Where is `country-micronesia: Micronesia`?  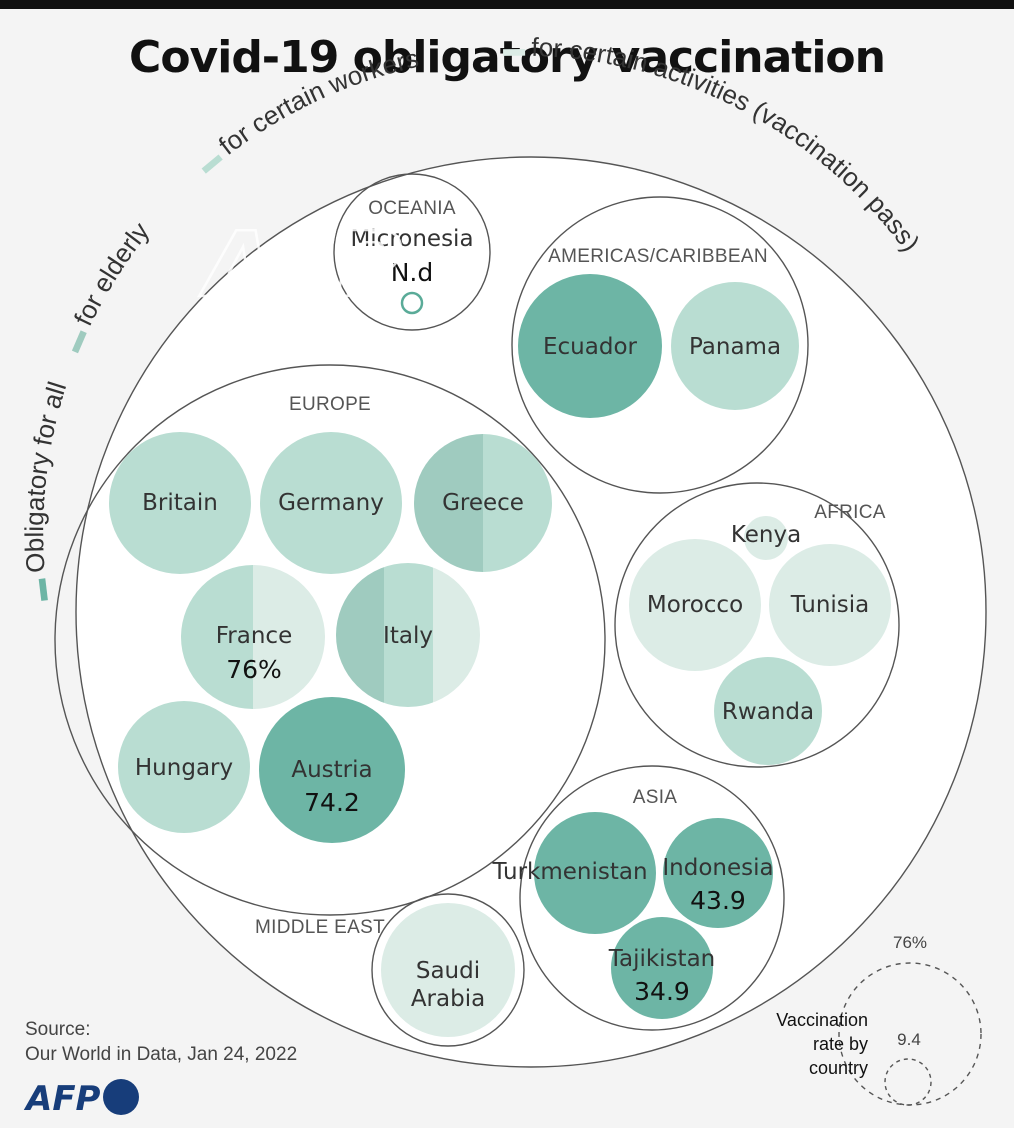 country-micronesia: Micronesia is located at coordinates (411, 239).